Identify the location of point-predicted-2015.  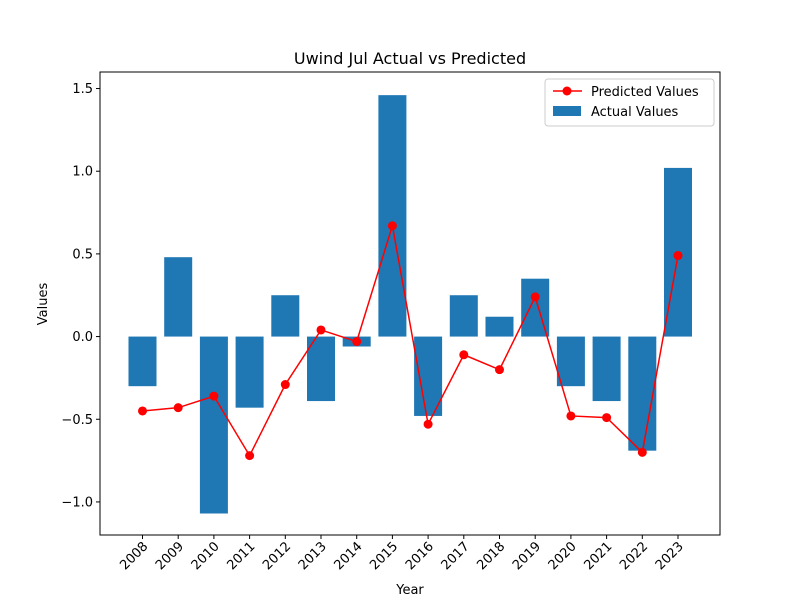
(392, 226).